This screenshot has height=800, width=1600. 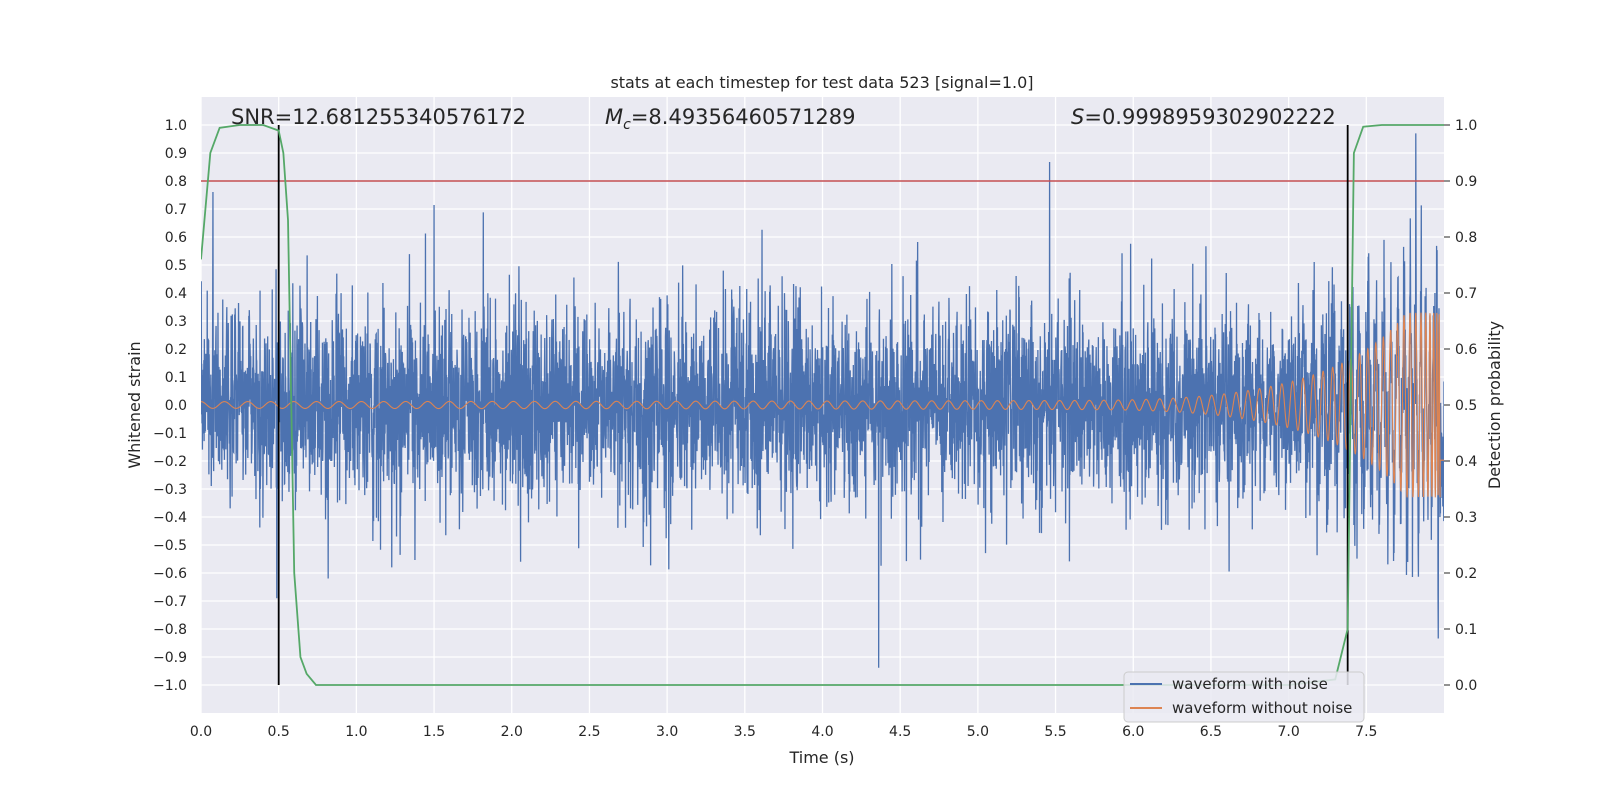 What do you see at coordinates (176, 154) in the screenshot?
I see `y-tick-label: 0.9` at bounding box center [176, 154].